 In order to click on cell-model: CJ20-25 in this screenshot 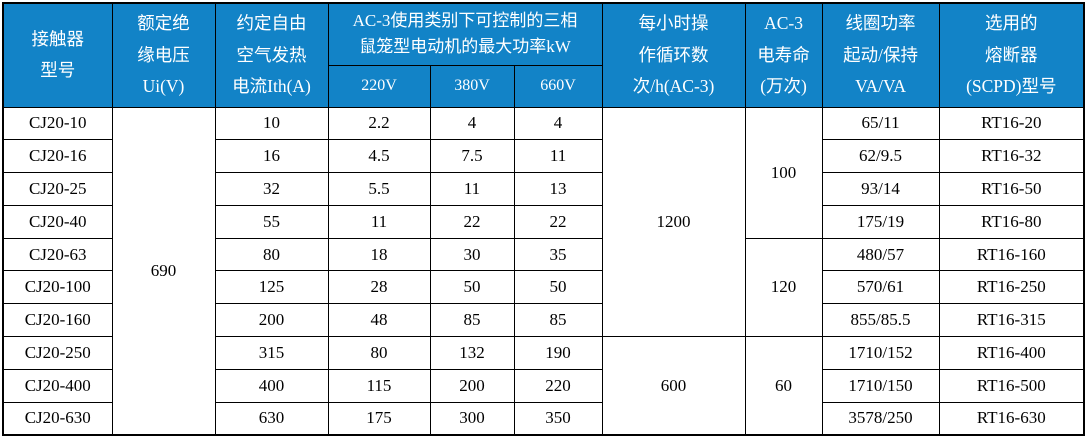, I will do `click(57, 189)`.